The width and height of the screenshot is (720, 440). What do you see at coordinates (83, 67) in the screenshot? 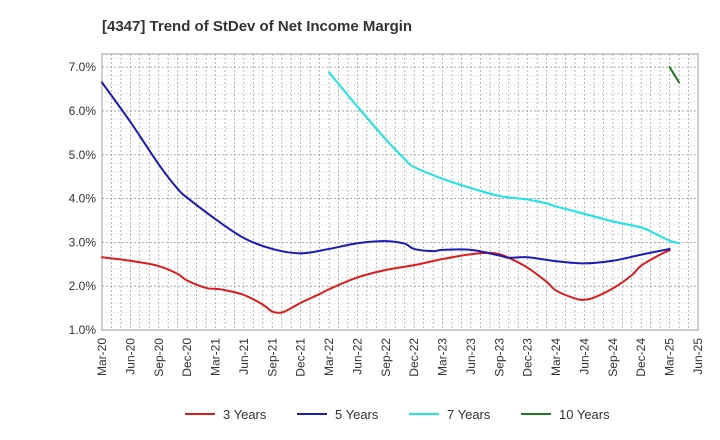
I see `y-tick-label: 7.0%` at bounding box center [83, 67].